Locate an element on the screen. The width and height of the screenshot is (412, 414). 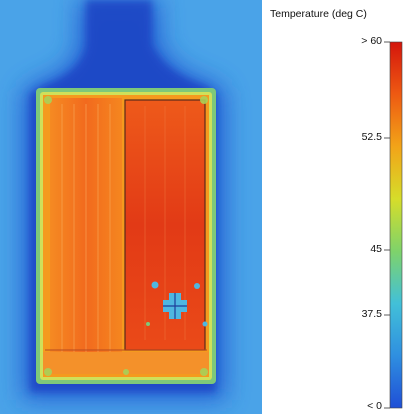
colorbar is located at coordinates (393, 225).